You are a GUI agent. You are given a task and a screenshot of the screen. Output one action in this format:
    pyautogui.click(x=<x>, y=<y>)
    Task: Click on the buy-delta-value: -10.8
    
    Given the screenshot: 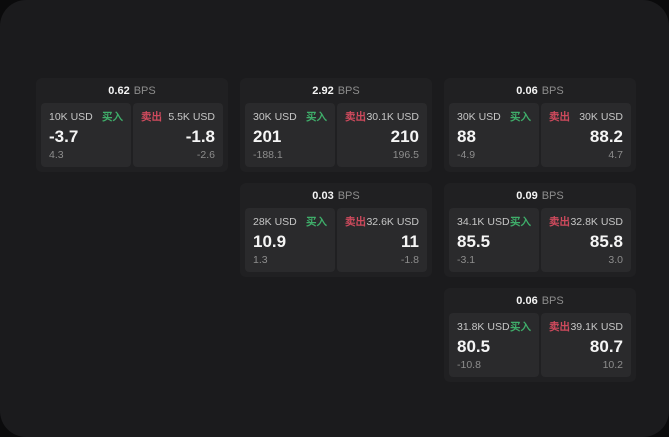 What is the action you would take?
    pyautogui.click(x=469, y=365)
    